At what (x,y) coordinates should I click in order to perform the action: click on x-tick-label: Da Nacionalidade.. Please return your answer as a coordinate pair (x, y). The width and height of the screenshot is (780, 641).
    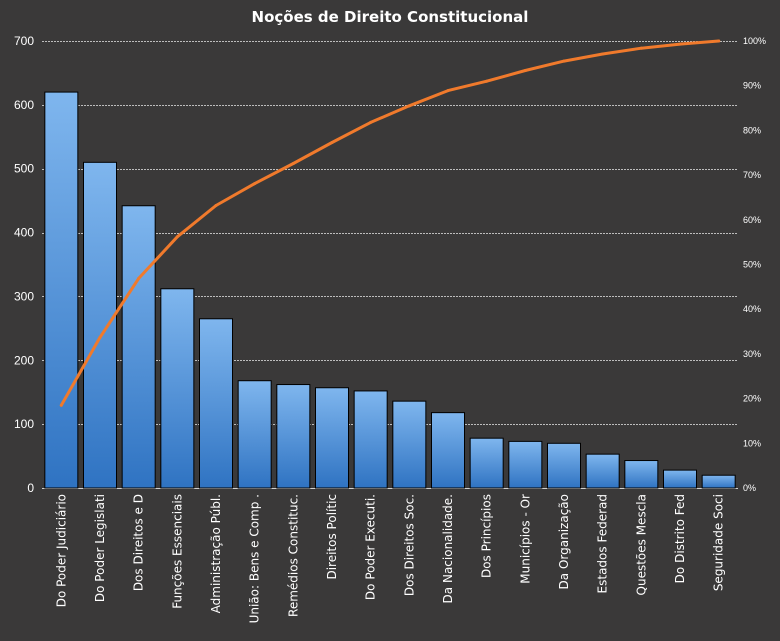
    Looking at the image, I should click on (448, 548).